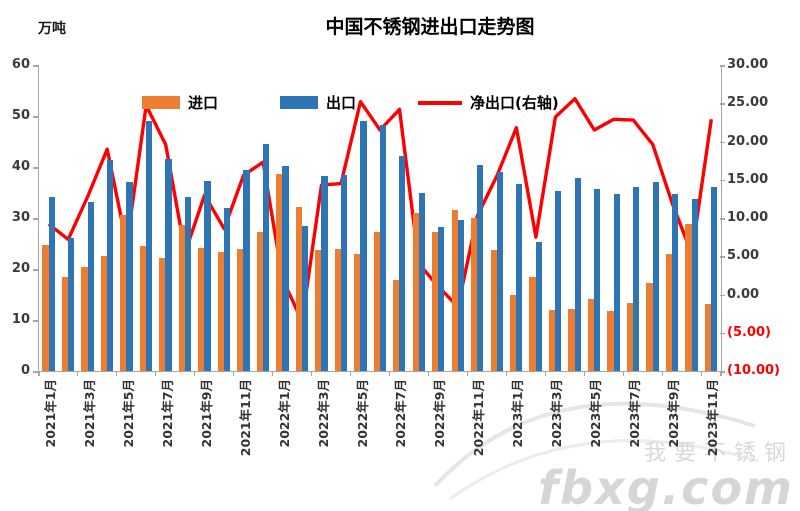 Image resolution: width=800 pixels, height=511 pixels. What do you see at coordinates (748, 217) in the screenshot?
I see `right-axis-tick-label: 10.00` at bounding box center [748, 217].